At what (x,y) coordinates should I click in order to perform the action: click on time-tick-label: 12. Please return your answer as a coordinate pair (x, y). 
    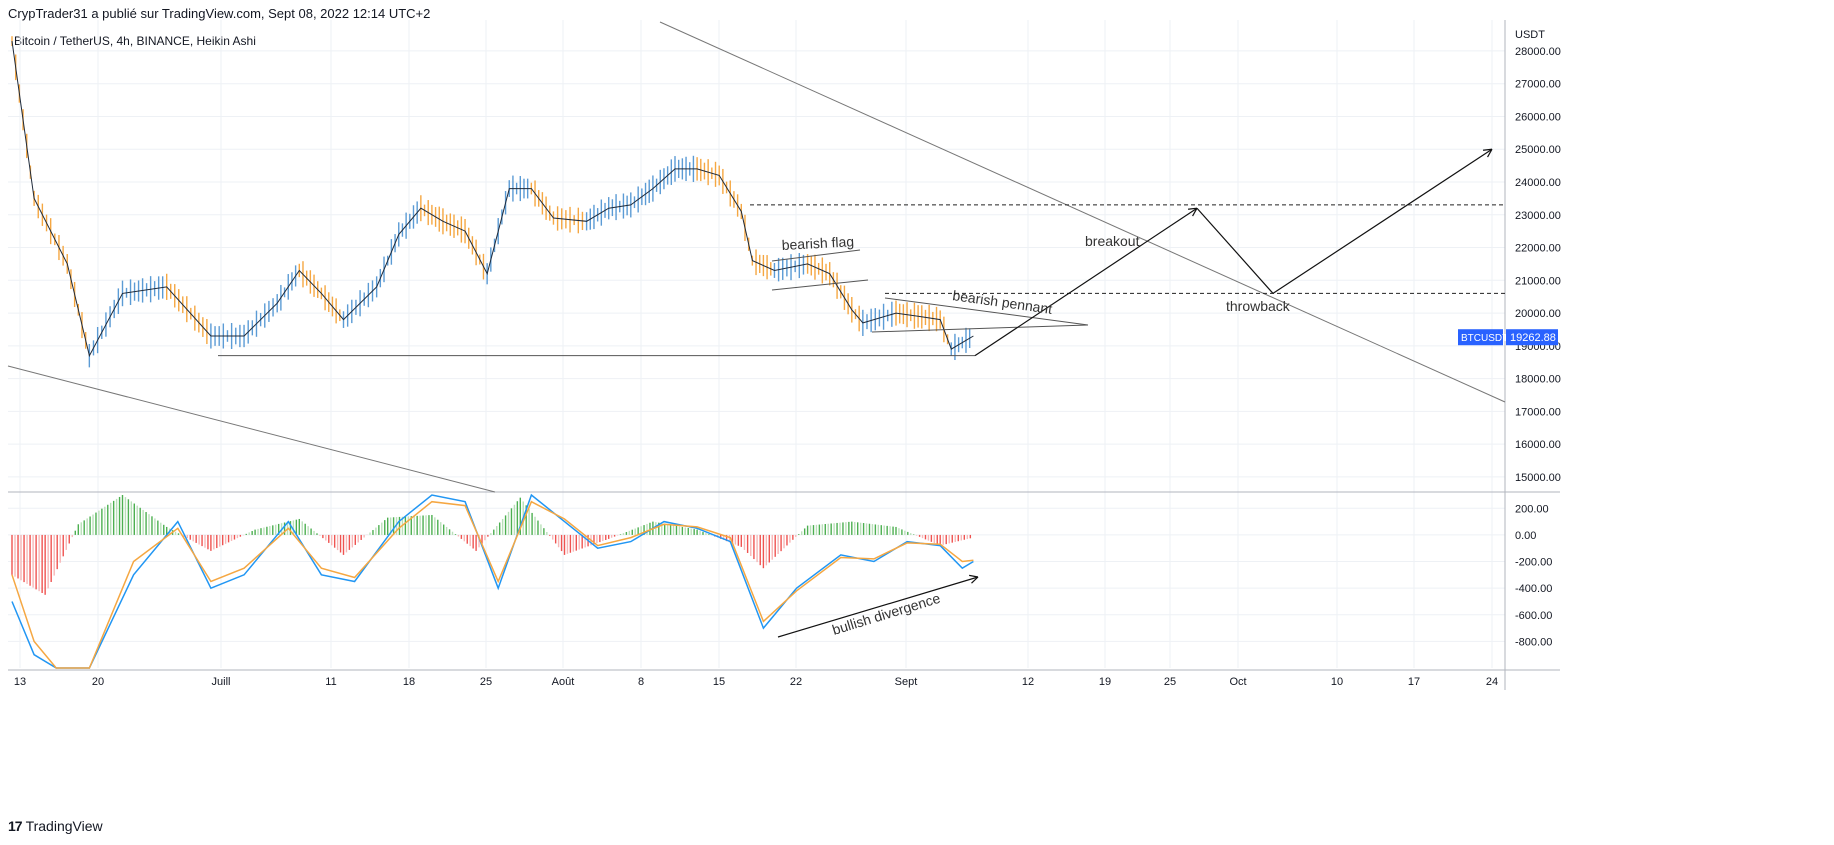
    Looking at the image, I should click on (1028, 682).